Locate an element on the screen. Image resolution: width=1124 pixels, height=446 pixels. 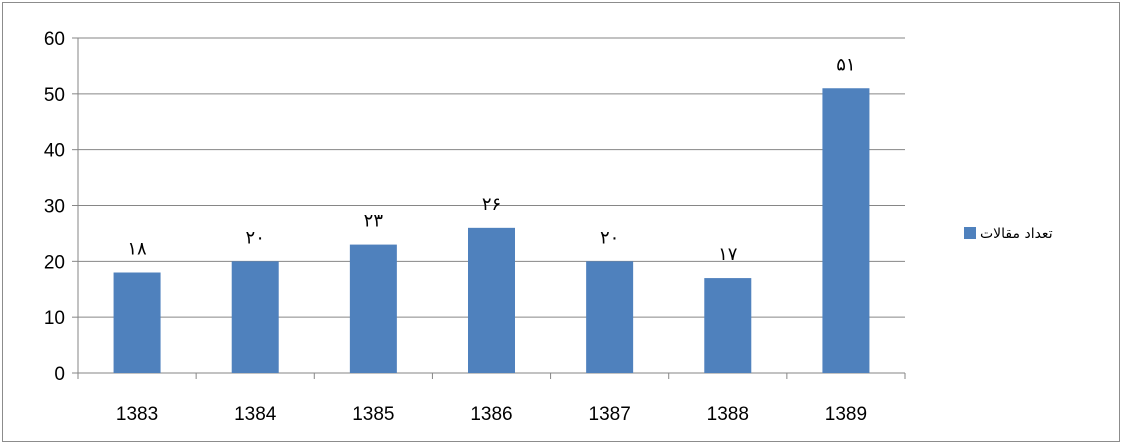
legend-swatch is located at coordinates (970, 233).